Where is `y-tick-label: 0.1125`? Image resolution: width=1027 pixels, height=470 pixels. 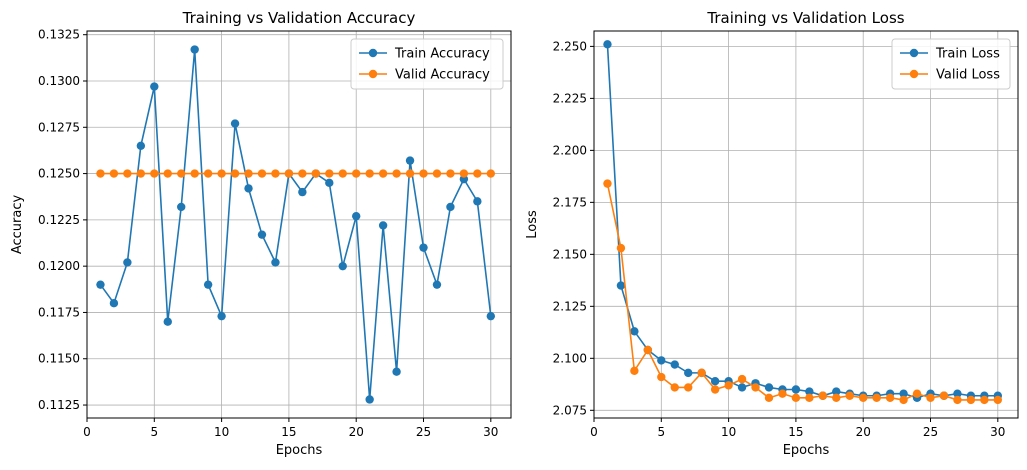
y-tick-label: 0.1125 is located at coordinates (59, 405).